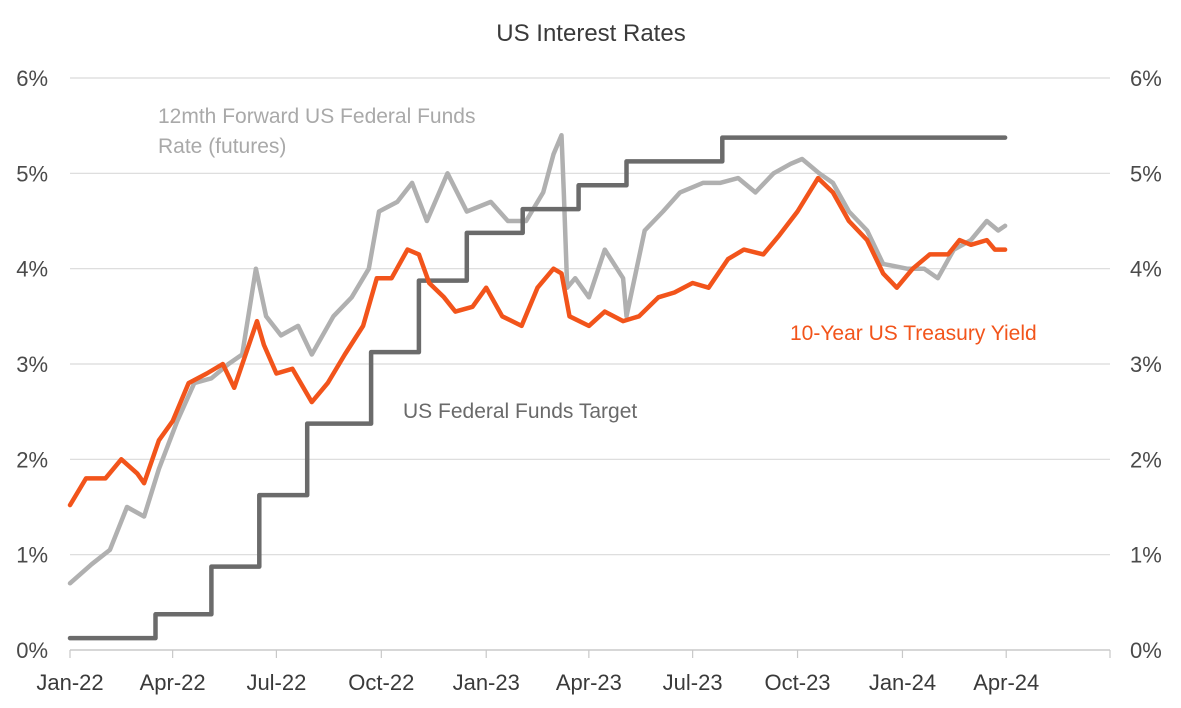 This screenshot has width=1181, height=708. Describe the element at coordinates (1146, 269) in the screenshot. I see `y-tick-label-right: 4%` at that location.